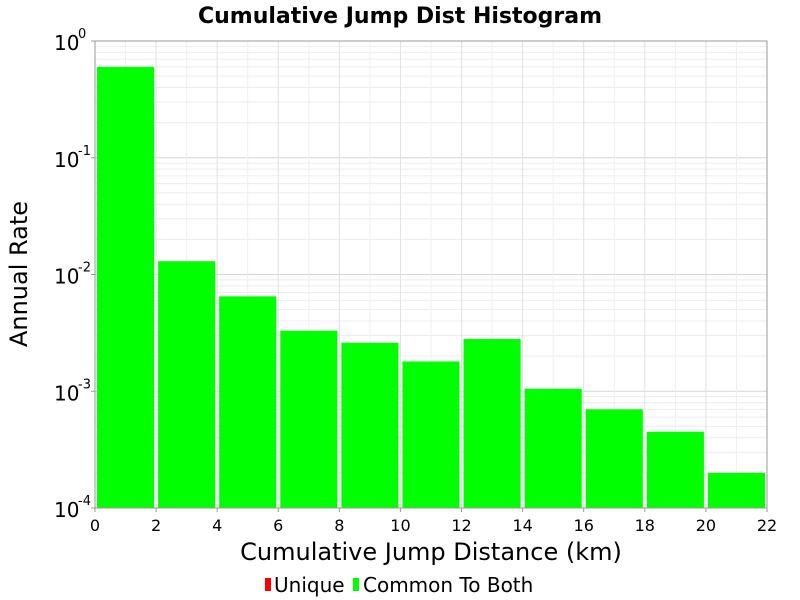  What do you see at coordinates (431, 552) in the screenshot?
I see `x-axis-label: Cumulative Jump Distance (km)` at bounding box center [431, 552].